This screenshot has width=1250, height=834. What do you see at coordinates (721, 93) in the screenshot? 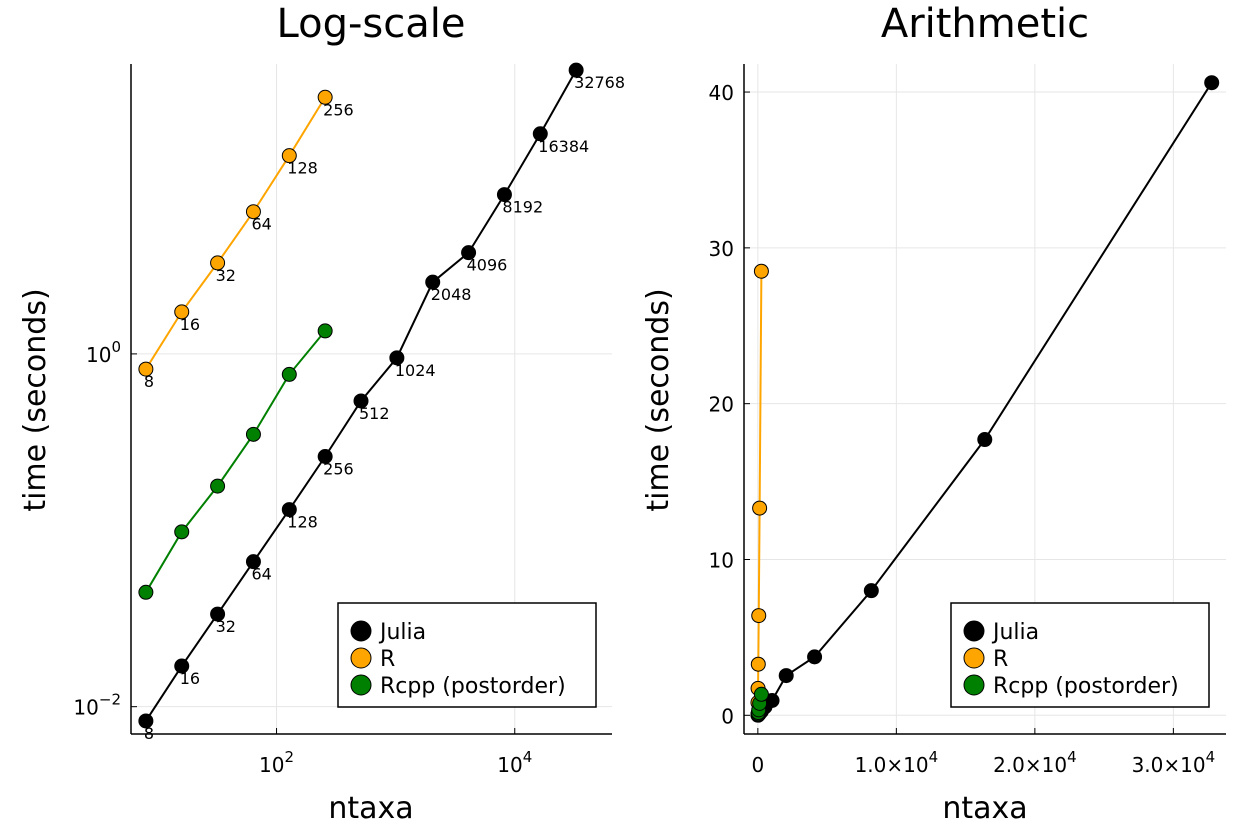
I see `y-tick-label: 40` at bounding box center [721, 93].